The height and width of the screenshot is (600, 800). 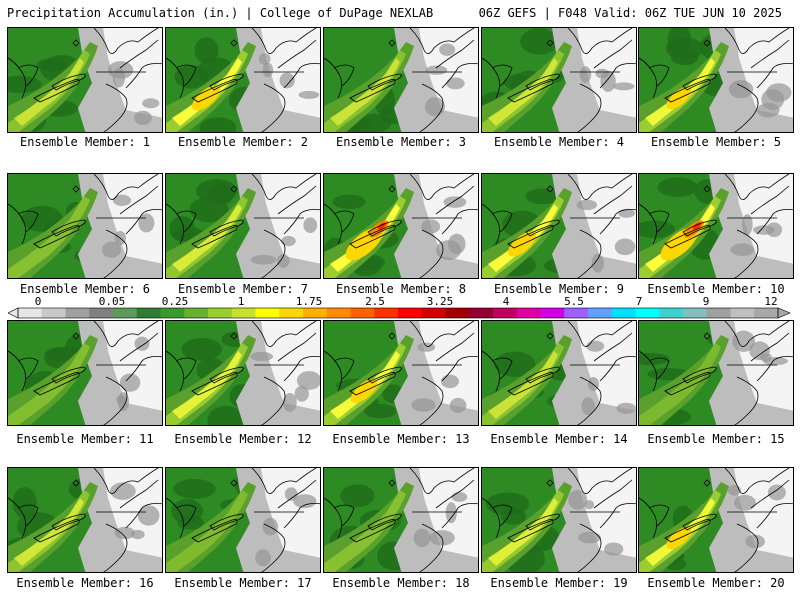 What do you see at coordinates (13, 313) in the screenshot?
I see `colorbar-left-arrow` at bounding box center [13, 313].